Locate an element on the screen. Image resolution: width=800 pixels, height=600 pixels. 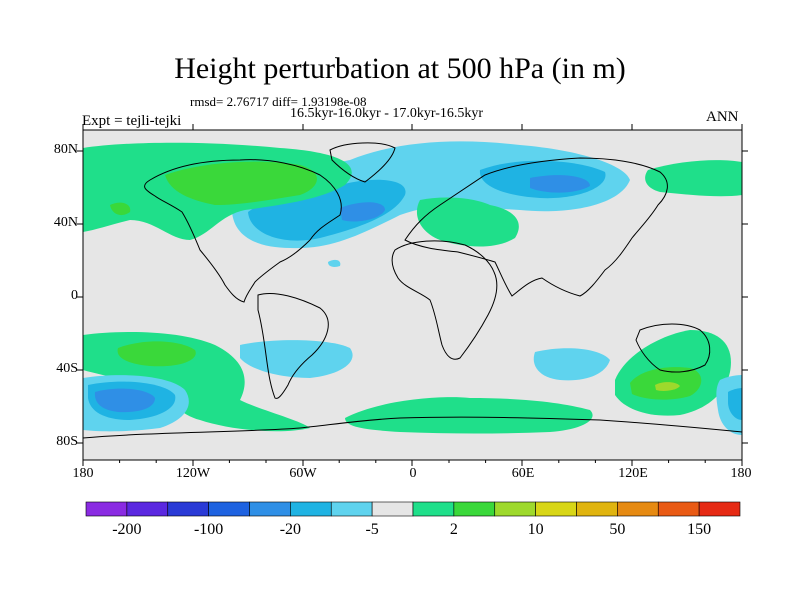
x-label-60e: 60E is located at coordinates (523, 473).